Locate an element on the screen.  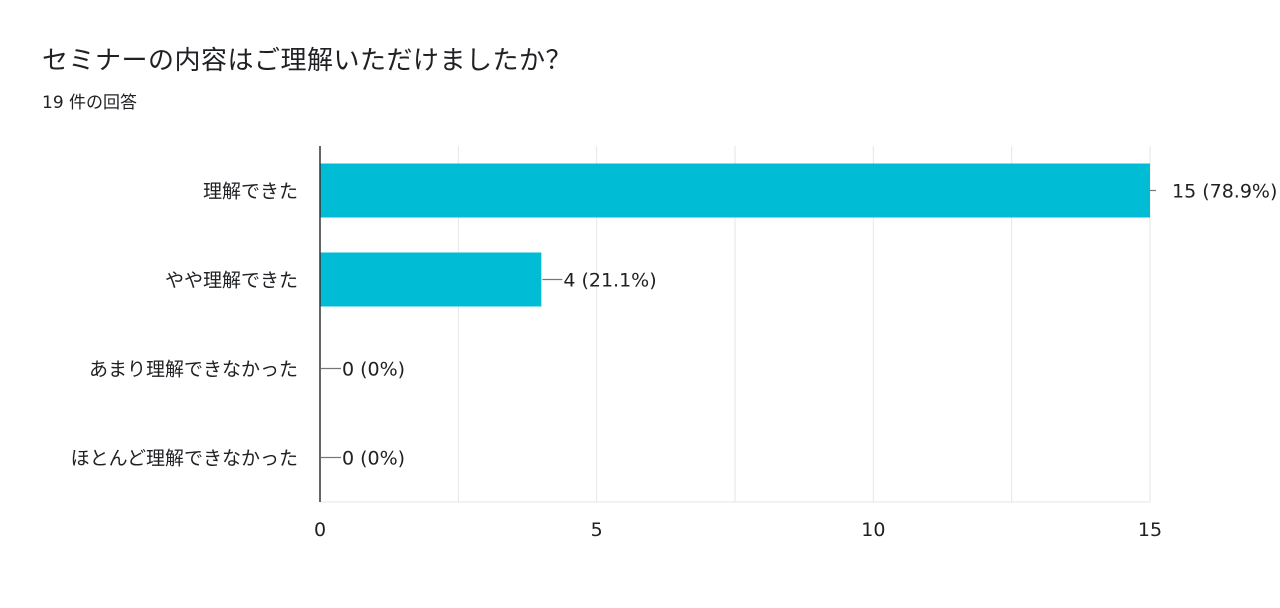
category-label: 理解できた is located at coordinates (250, 192).